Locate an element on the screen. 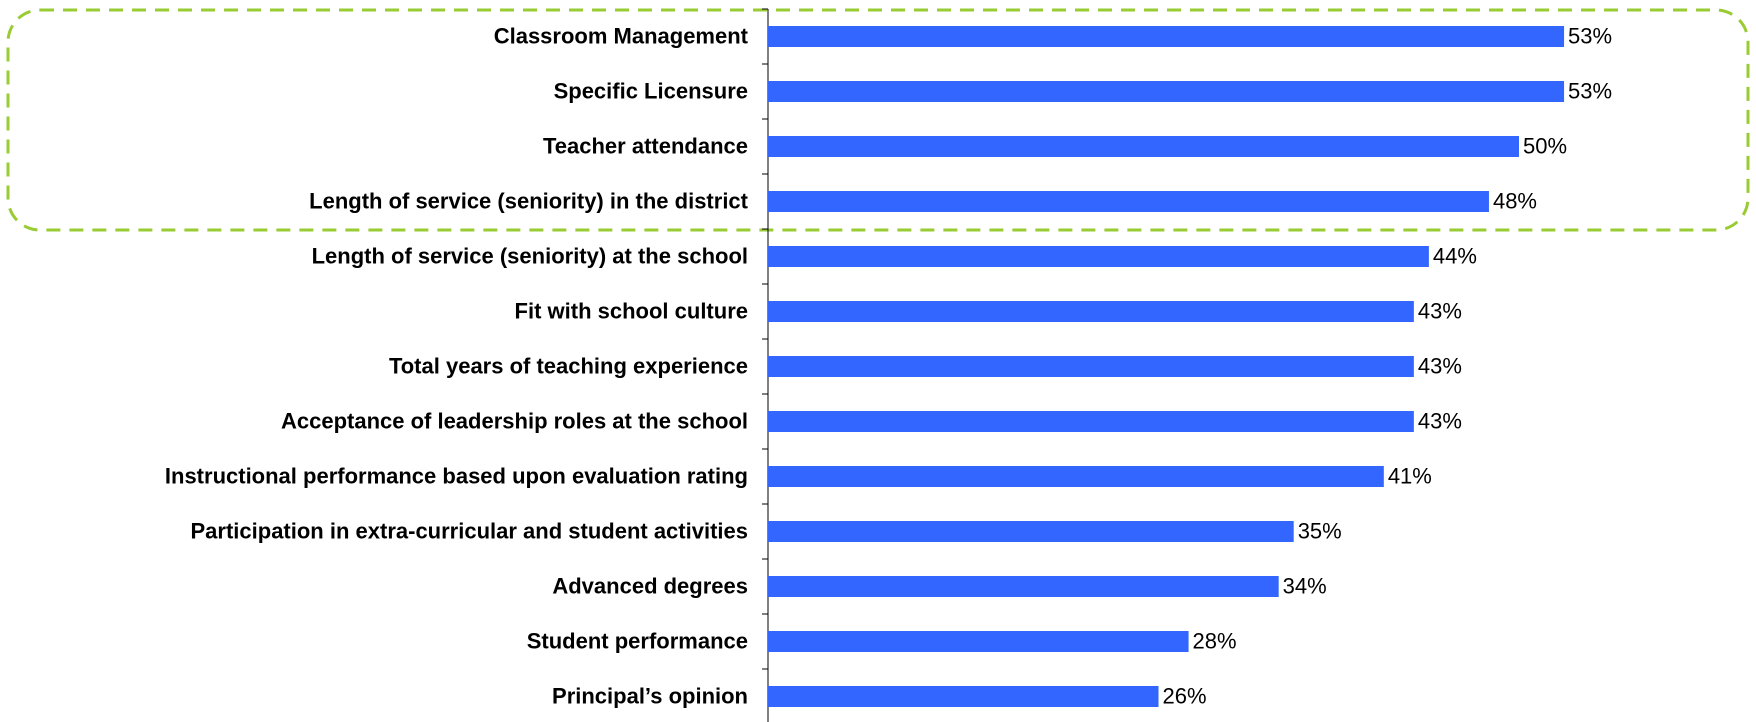  category-label: Fit with school culture is located at coordinates (631, 310).